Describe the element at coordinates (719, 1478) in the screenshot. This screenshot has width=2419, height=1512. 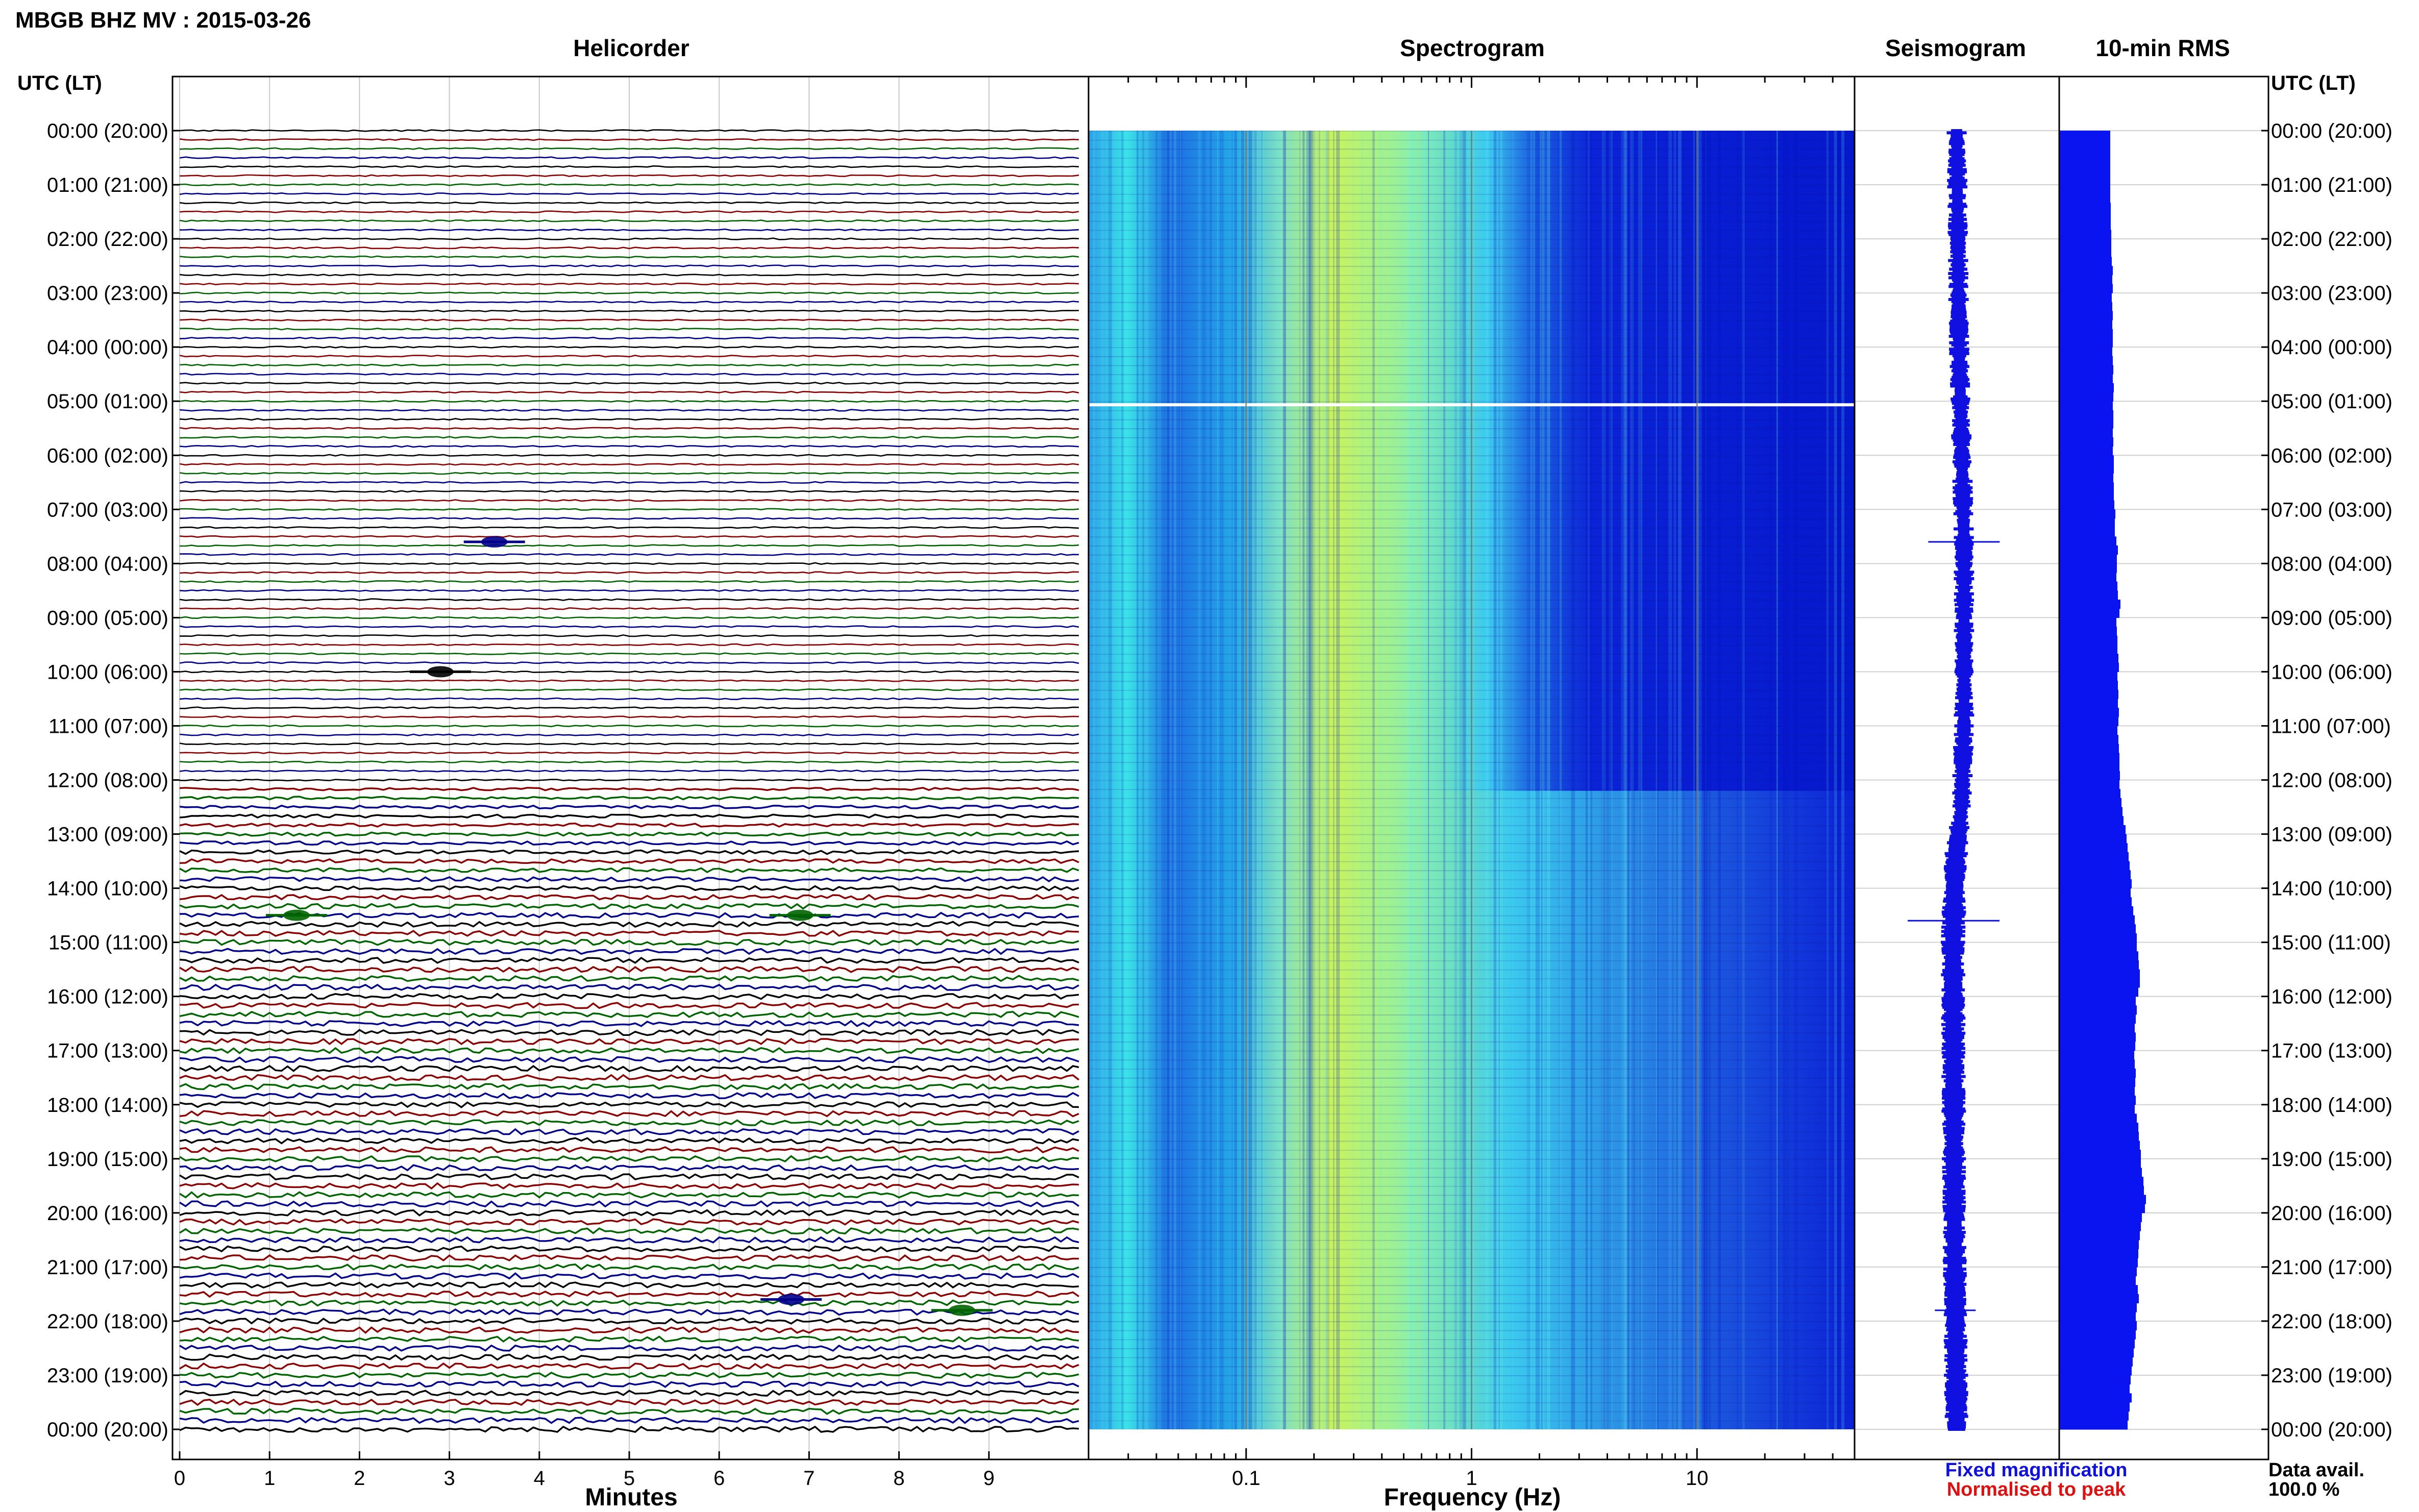
I see `minute-tick-label: 6` at that location.